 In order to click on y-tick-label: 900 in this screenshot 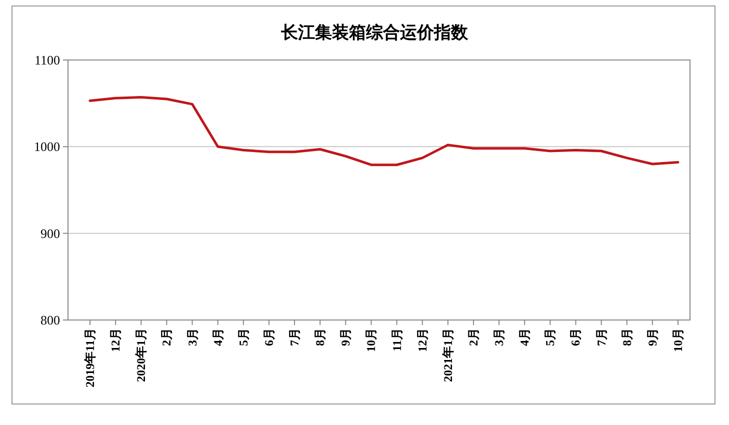, I will do `click(50, 233)`.